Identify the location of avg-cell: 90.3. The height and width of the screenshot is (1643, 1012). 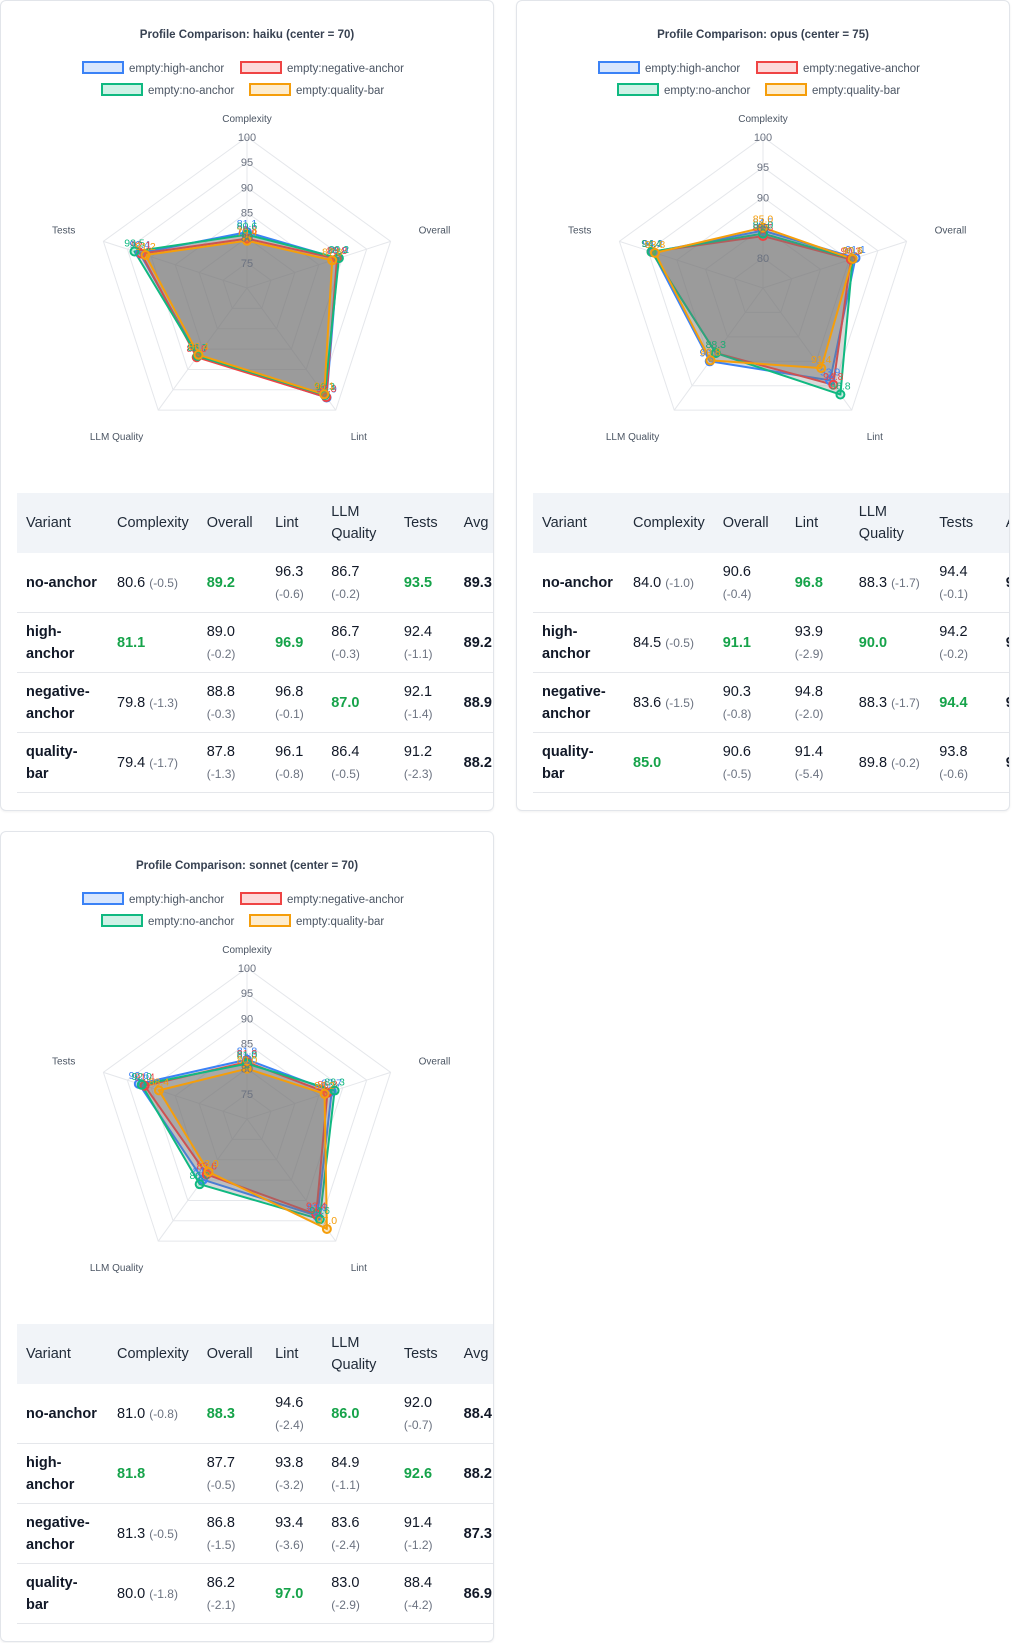
(1002, 702).